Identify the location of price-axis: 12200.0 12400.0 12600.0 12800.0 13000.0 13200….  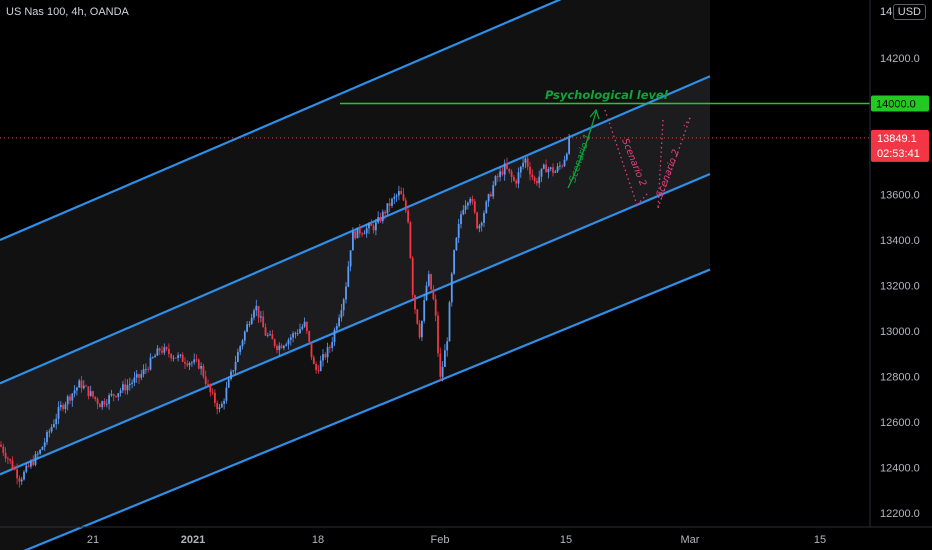
(900, 286).